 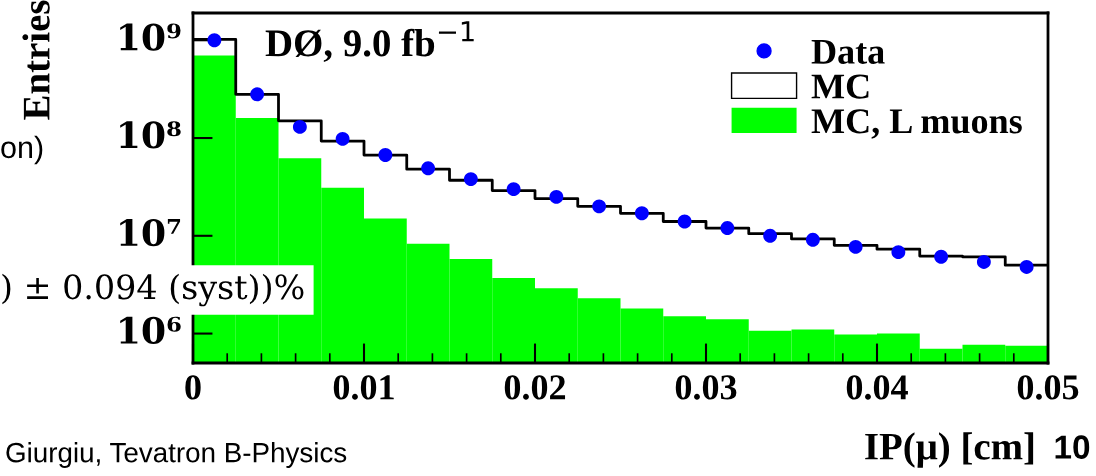 What do you see at coordinates (150, 37) in the screenshot?
I see `y-tick-label: 10⁹` at bounding box center [150, 37].